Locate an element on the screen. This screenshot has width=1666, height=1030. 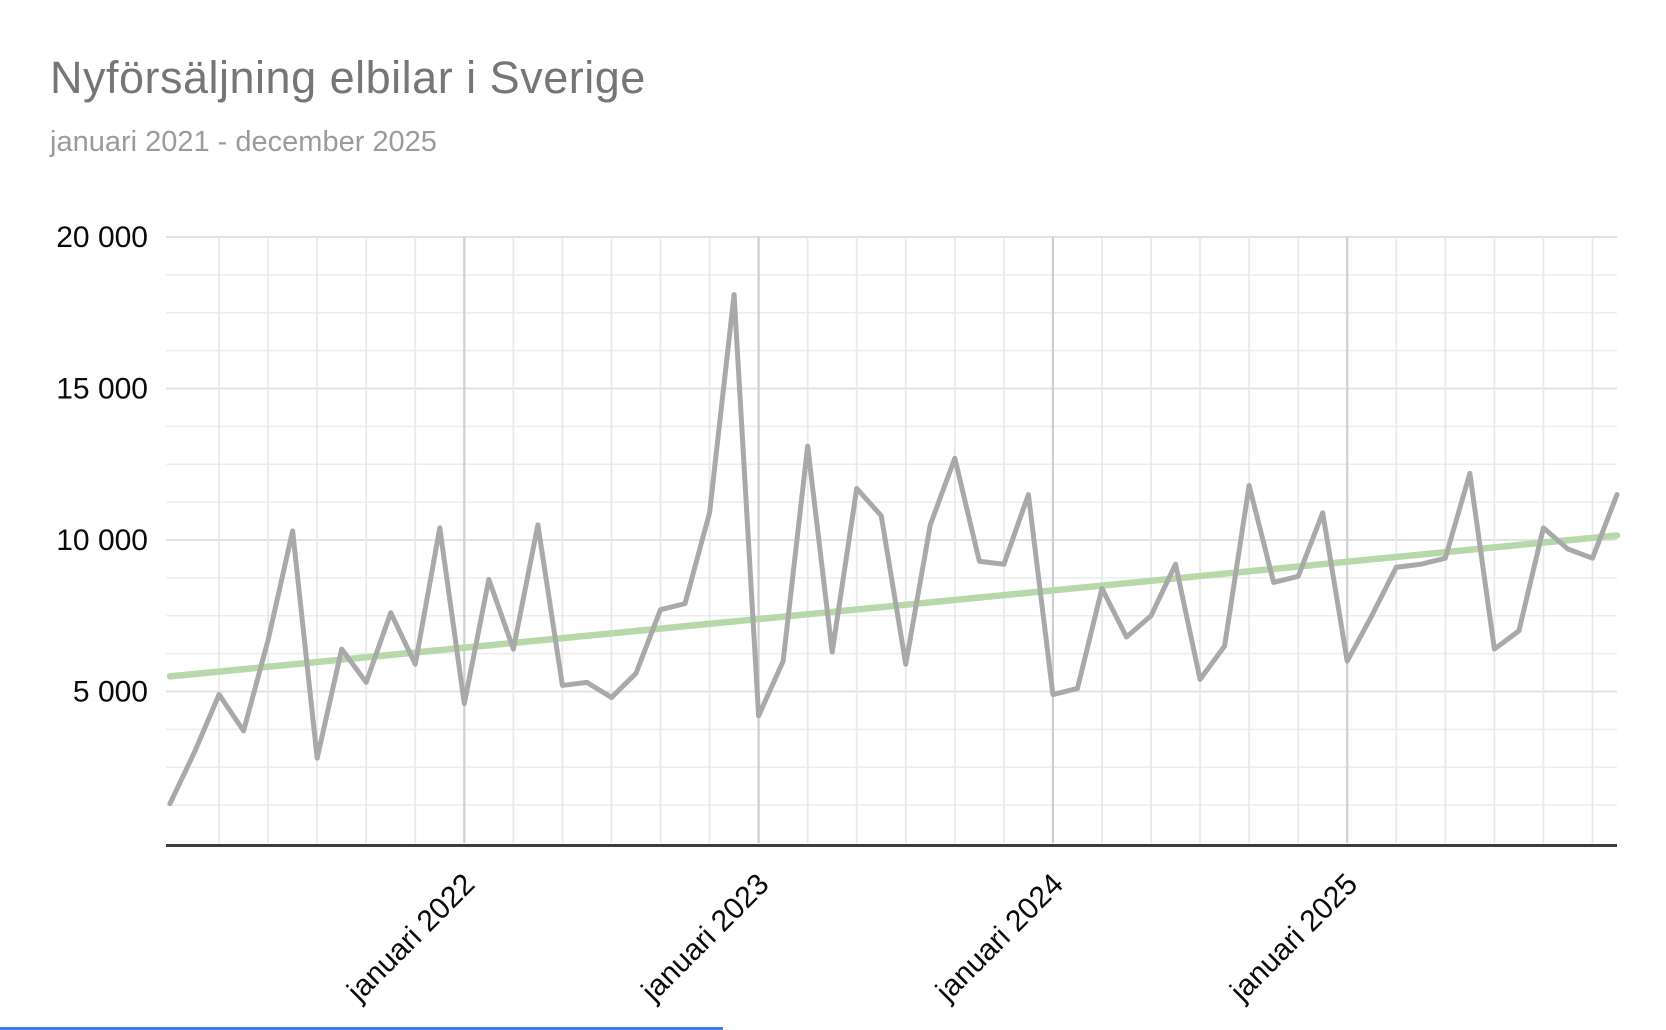
svg-text: 15 000 is located at coordinates (102, 389).